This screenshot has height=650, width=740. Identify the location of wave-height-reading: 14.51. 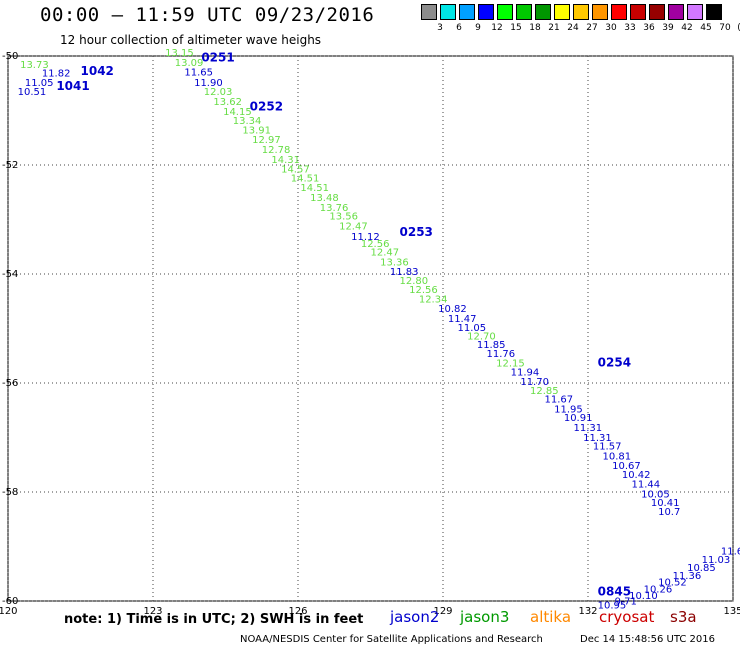
(314, 188).